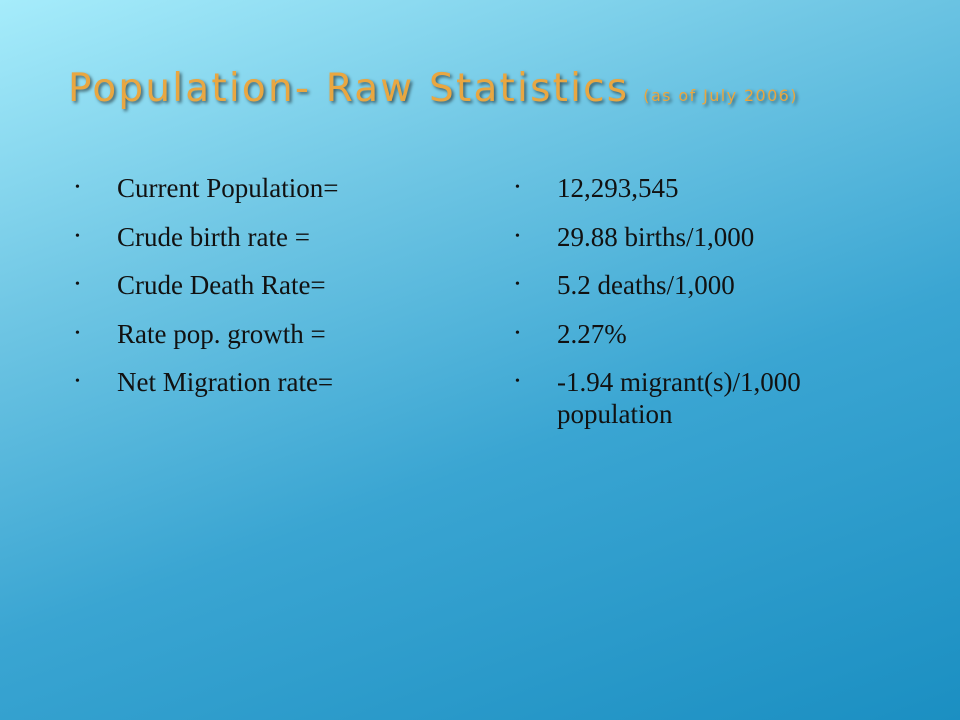 The width and height of the screenshot is (960, 720). I want to click on title: Population- Raw Statistics, so click(349, 88).